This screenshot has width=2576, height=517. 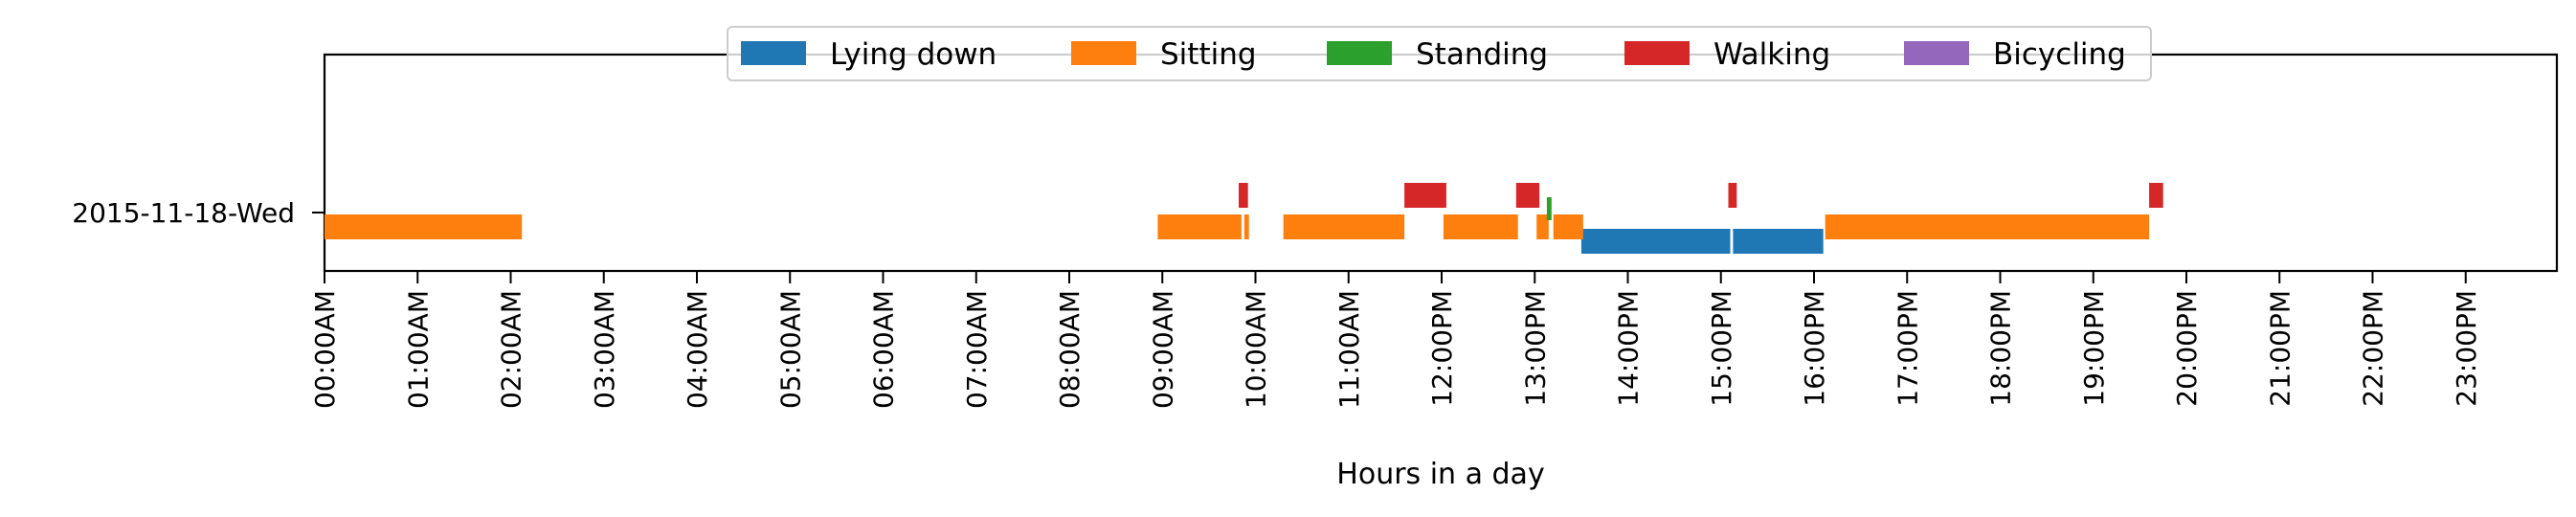 I want to click on bars-layer, so click(x=1244, y=218).